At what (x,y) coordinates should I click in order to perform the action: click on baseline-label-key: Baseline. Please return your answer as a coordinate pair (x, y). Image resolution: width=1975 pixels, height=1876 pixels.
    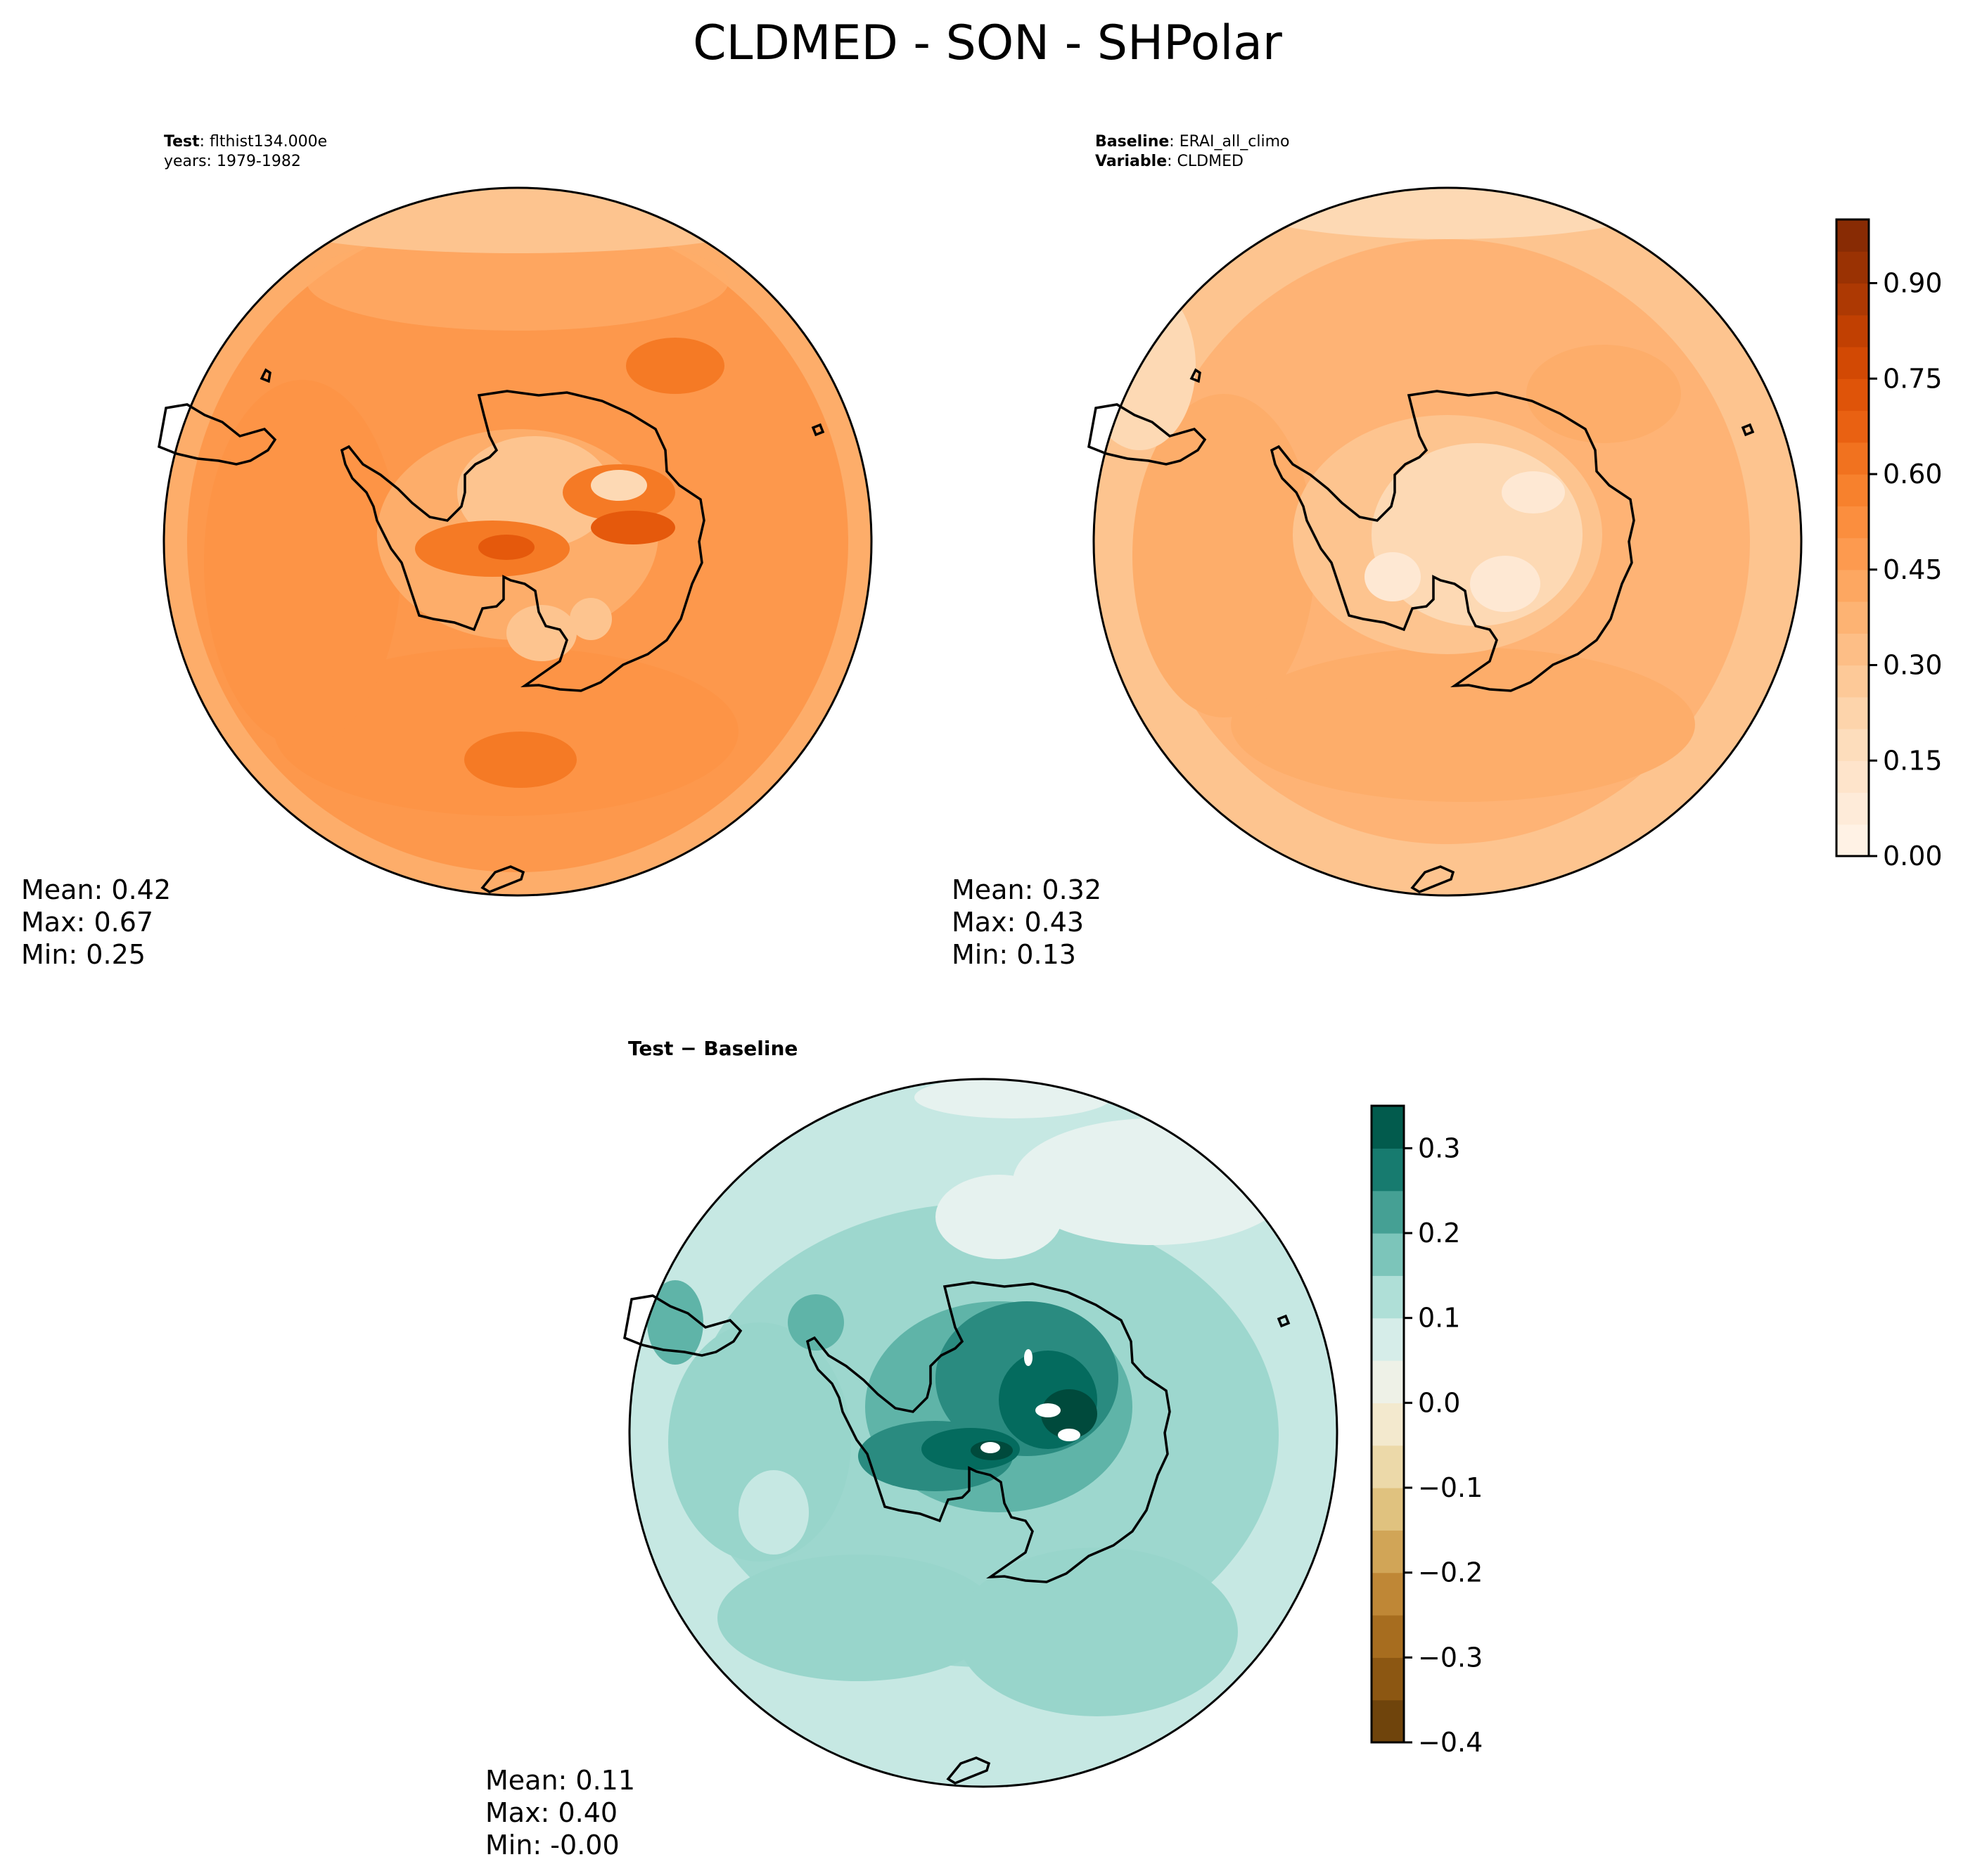
    Looking at the image, I should click on (1132, 142).